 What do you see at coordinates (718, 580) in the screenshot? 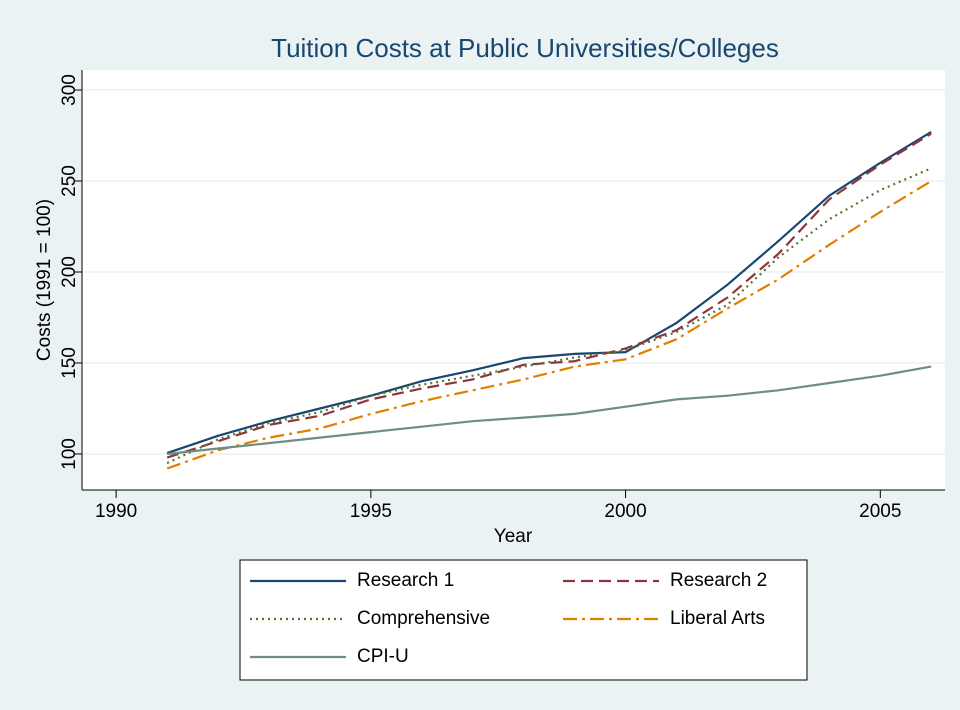
I see `legend-label: Research 2` at bounding box center [718, 580].